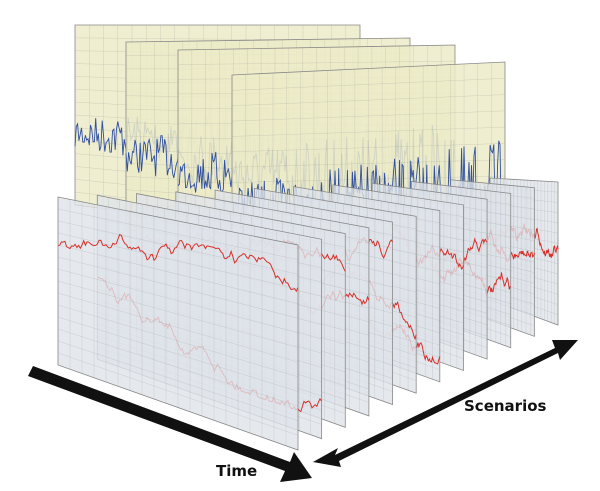 This screenshot has height=491, width=600. Describe the element at coordinates (505, 406) in the screenshot. I see `scenarios-label: Scenarios` at that location.